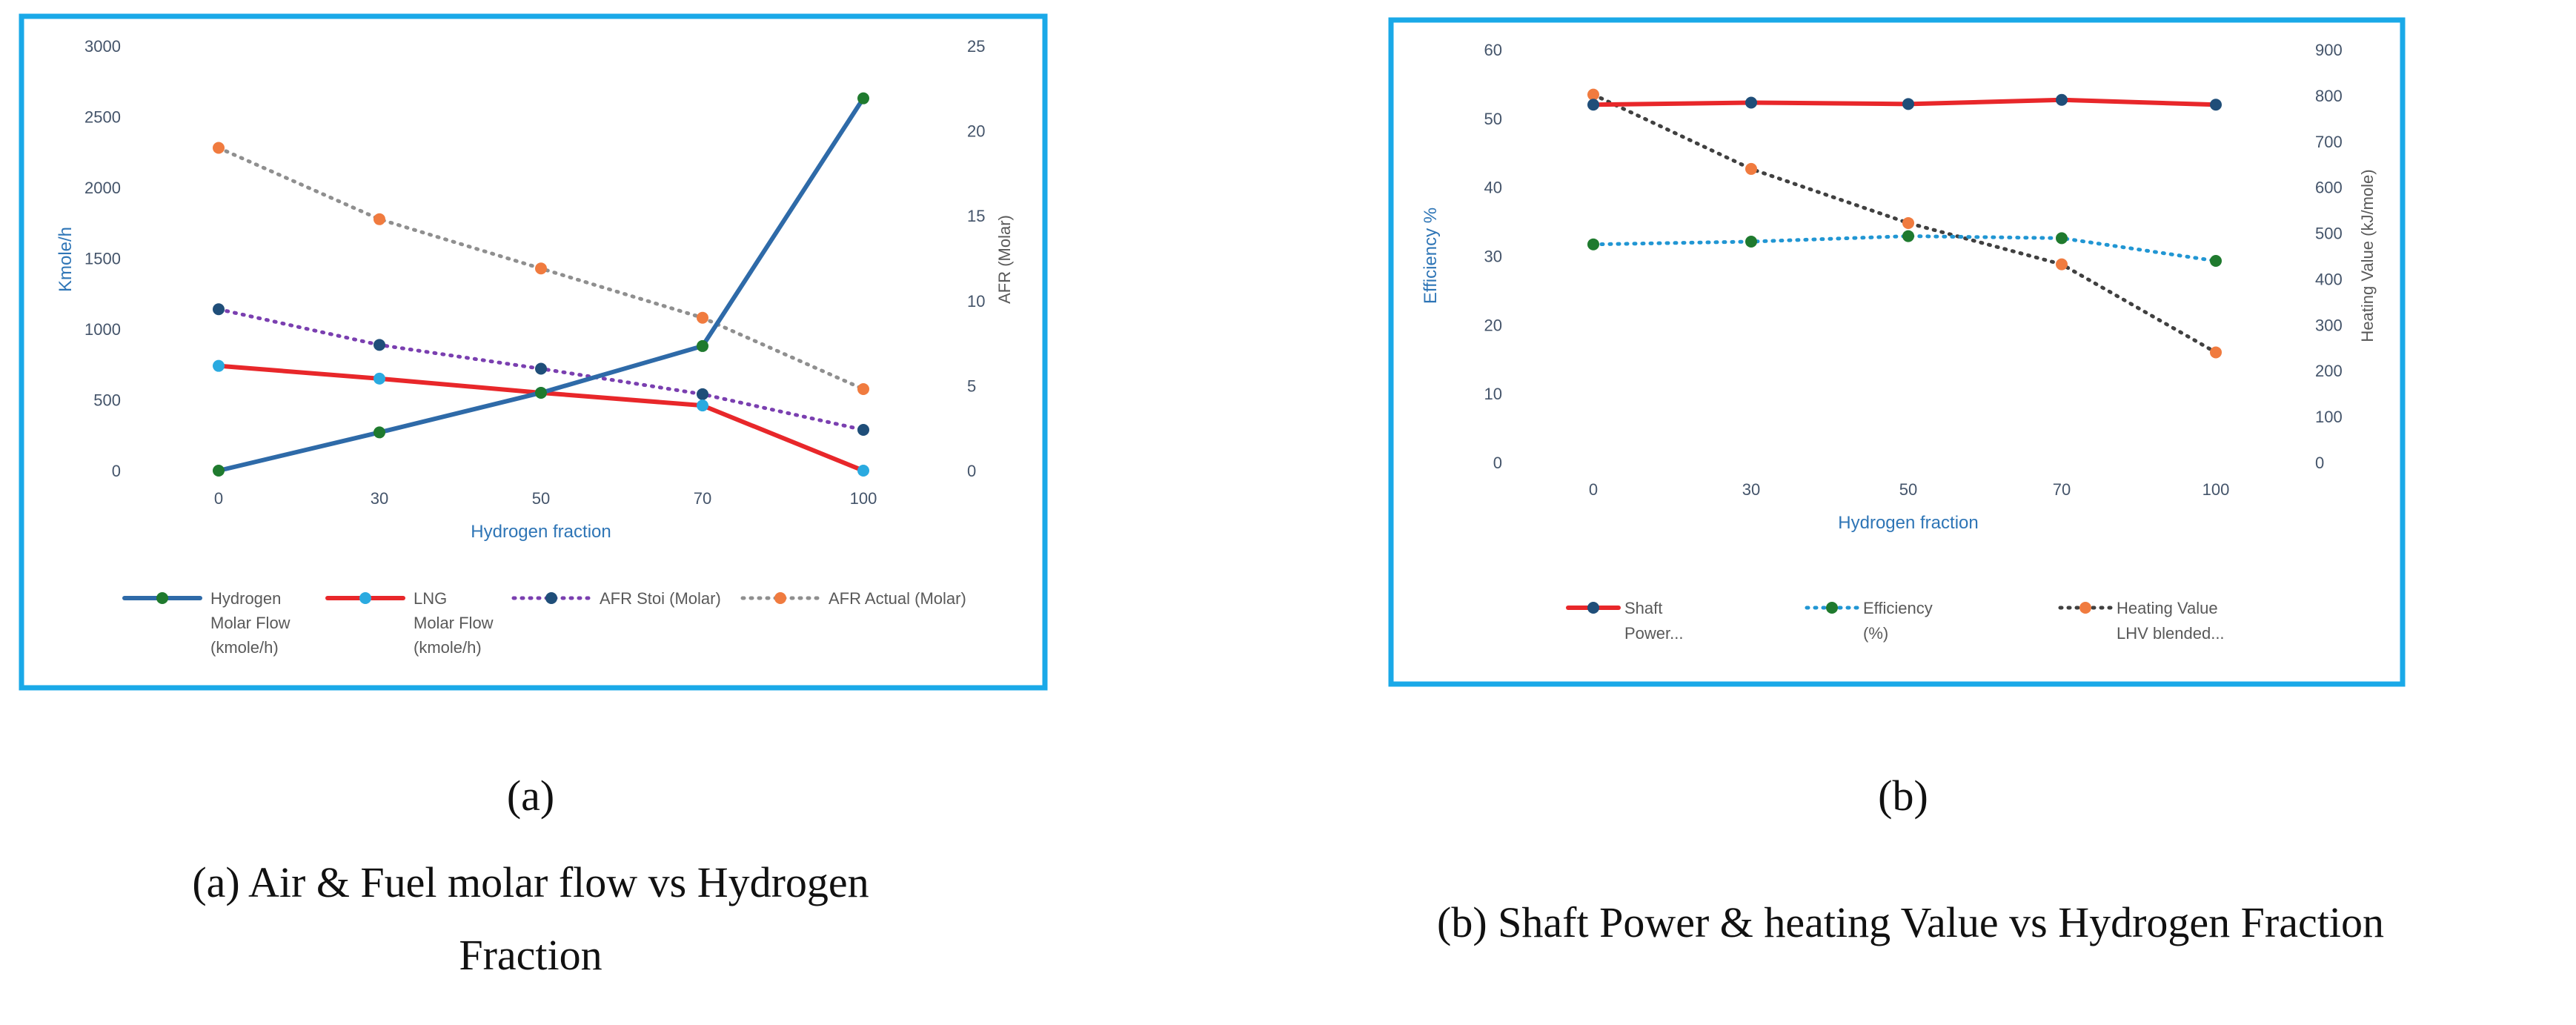  Describe the element at coordinates (2329, 142) in the screenshot. I see `chart-b-right-tick: 700` at that location.